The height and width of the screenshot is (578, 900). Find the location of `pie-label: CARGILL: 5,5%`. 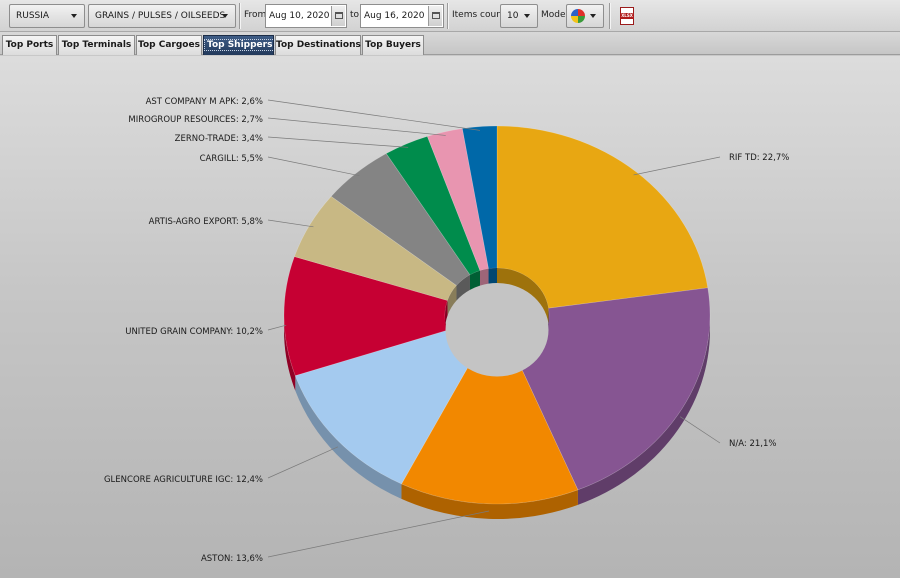

pie-label: CARGILL: 5,5% is located at coordinates (231, 159).